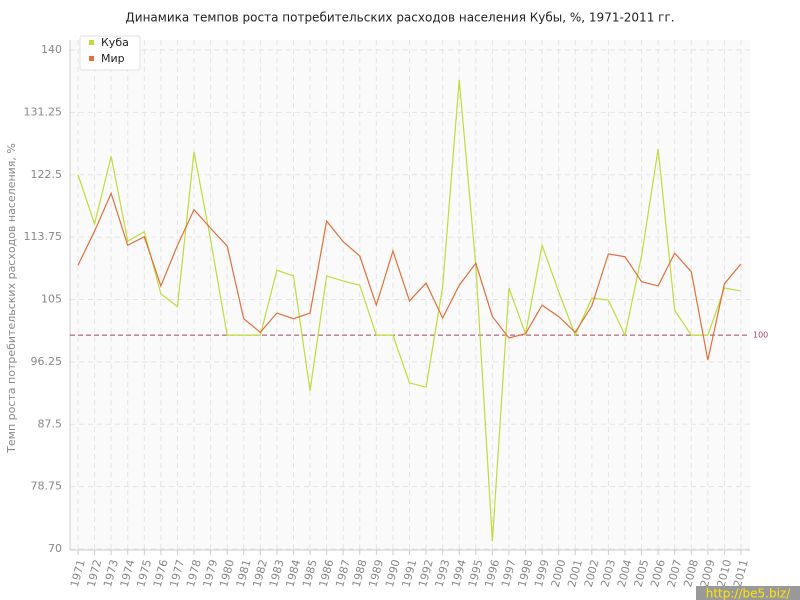  Describe the element at coordinates (115, 42) in the screenshot. I see `legend-label: Куба` at that location.